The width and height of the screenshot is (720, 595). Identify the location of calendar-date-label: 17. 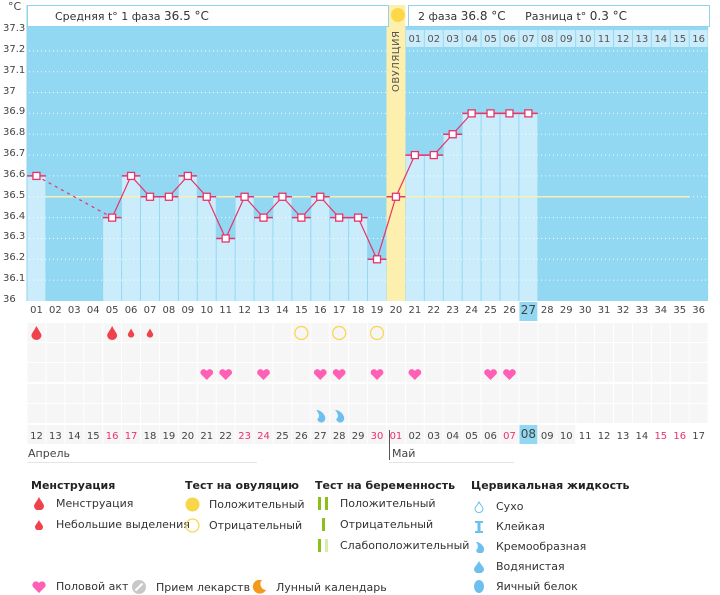
(698, 436).